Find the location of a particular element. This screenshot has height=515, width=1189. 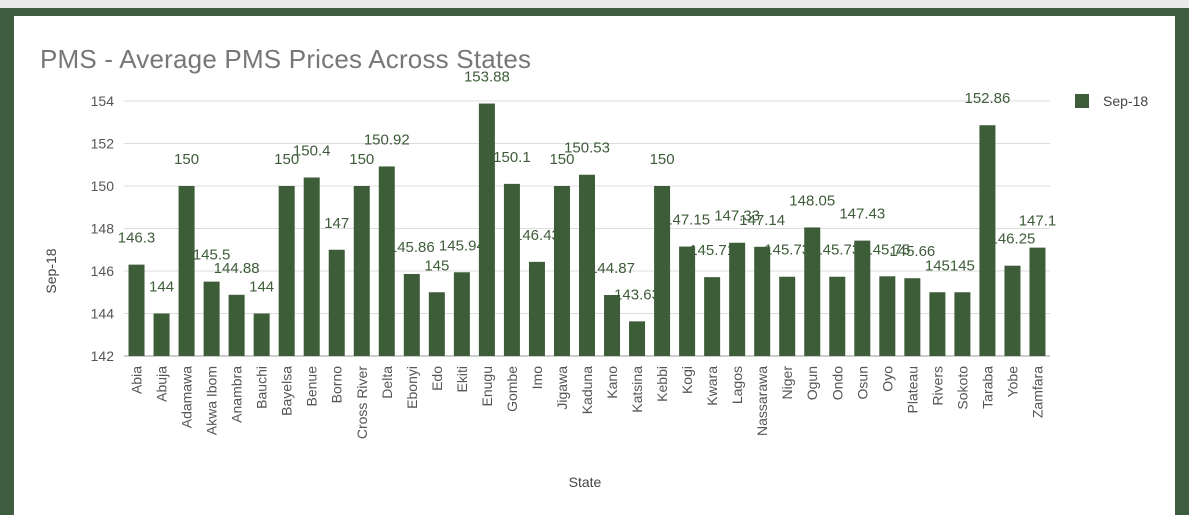

x-tick-label: Zamfara is located at coordinates (1037, 392).